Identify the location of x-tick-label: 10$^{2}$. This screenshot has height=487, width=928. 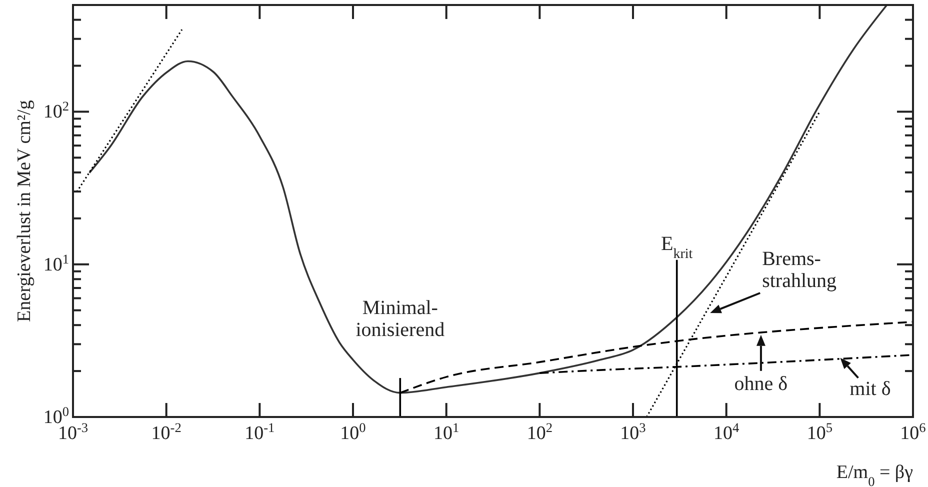
(539, 432).